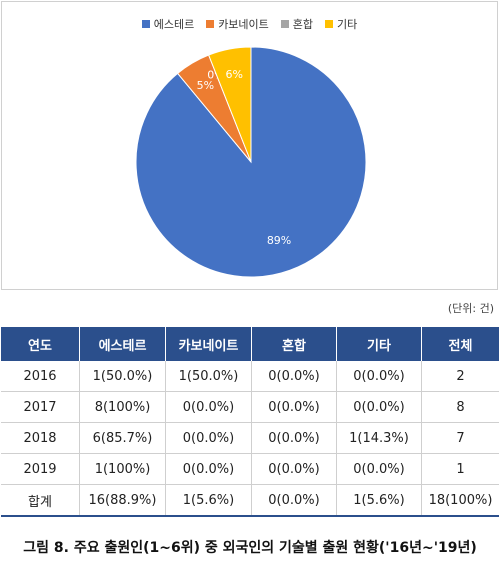  I want to click on table-row: 2017 8(100%) 0(0.0%) 0(0.0%) 0(0.0%) 8, so click(250, 407).